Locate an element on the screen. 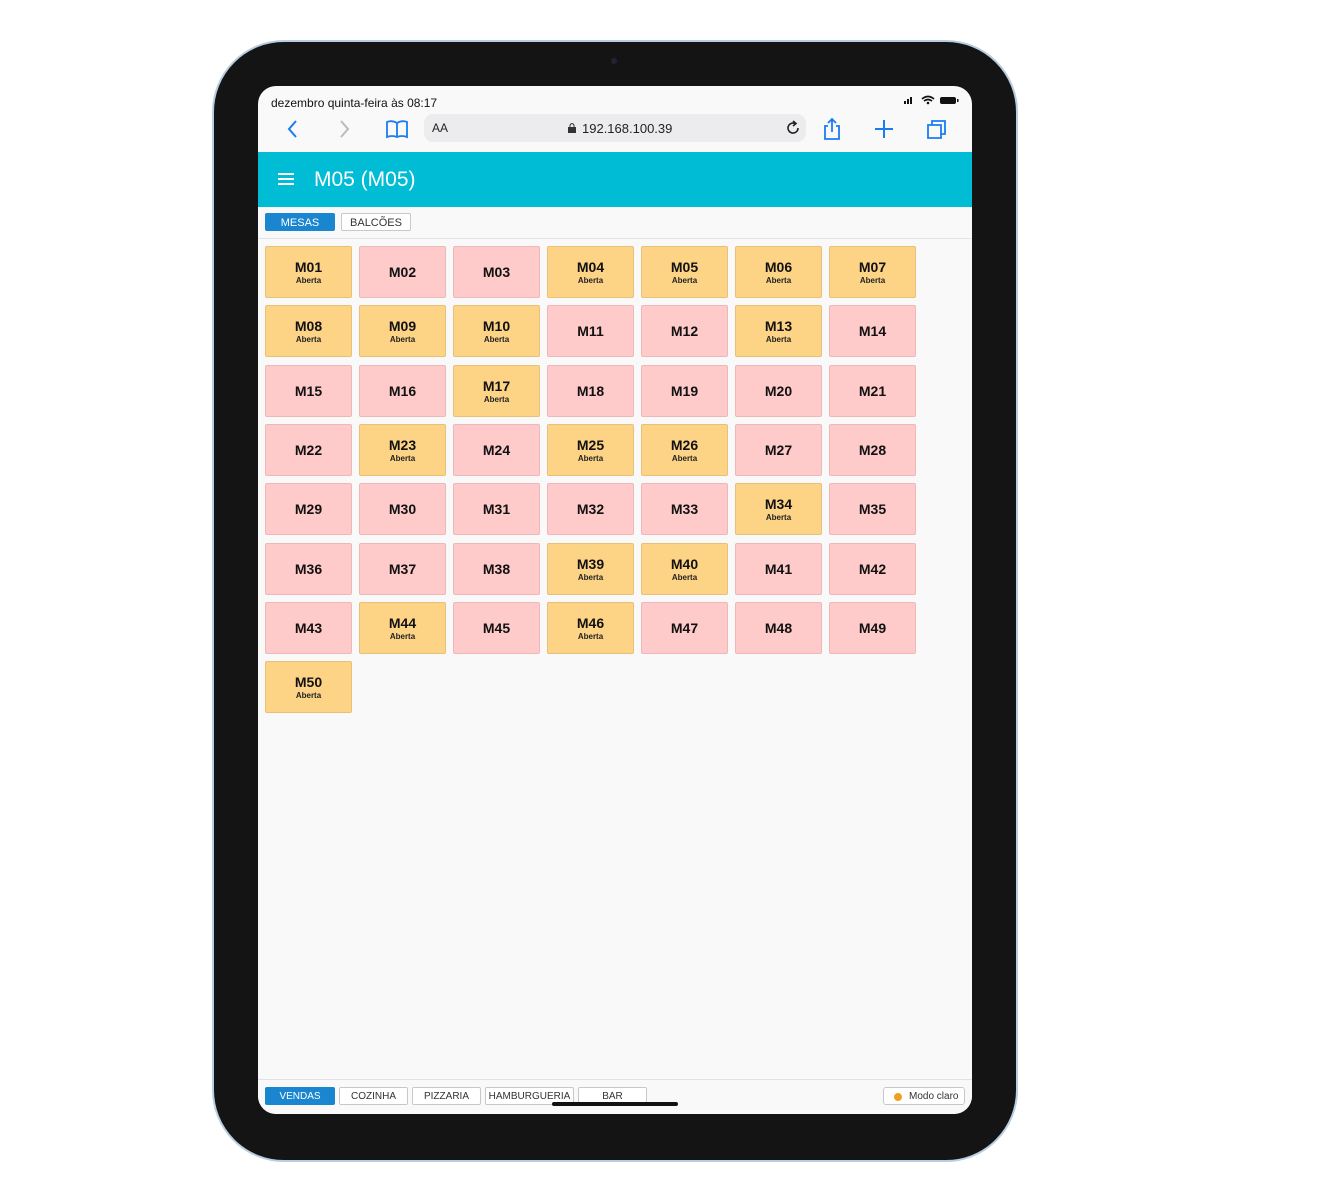  table-tile: M50 Aberta is located at coordinates (308, 687).